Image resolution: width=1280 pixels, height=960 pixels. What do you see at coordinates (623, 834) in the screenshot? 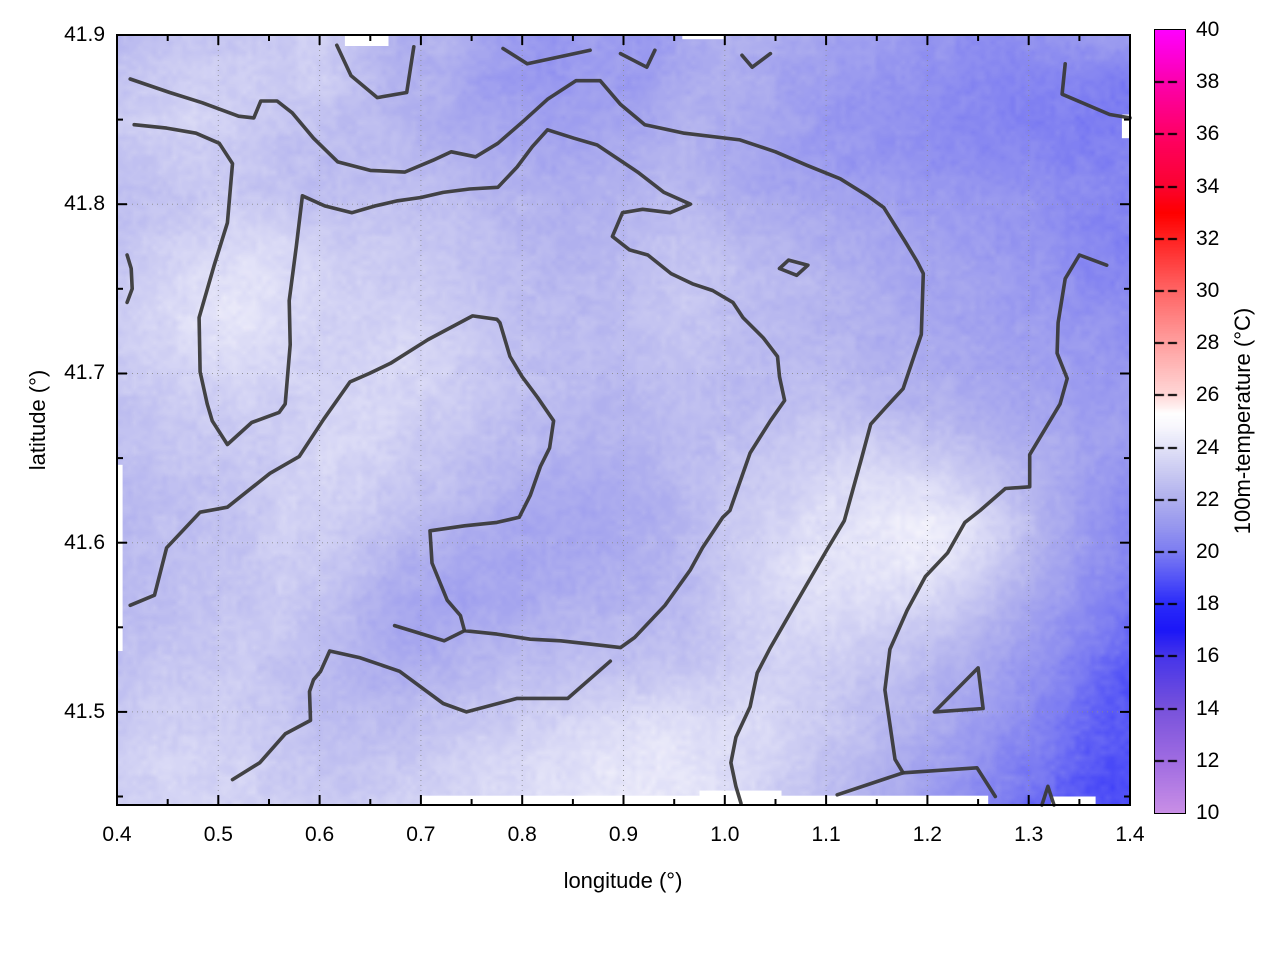
I see `x-tick-label: 0.9` at bounding box center [623, 834].